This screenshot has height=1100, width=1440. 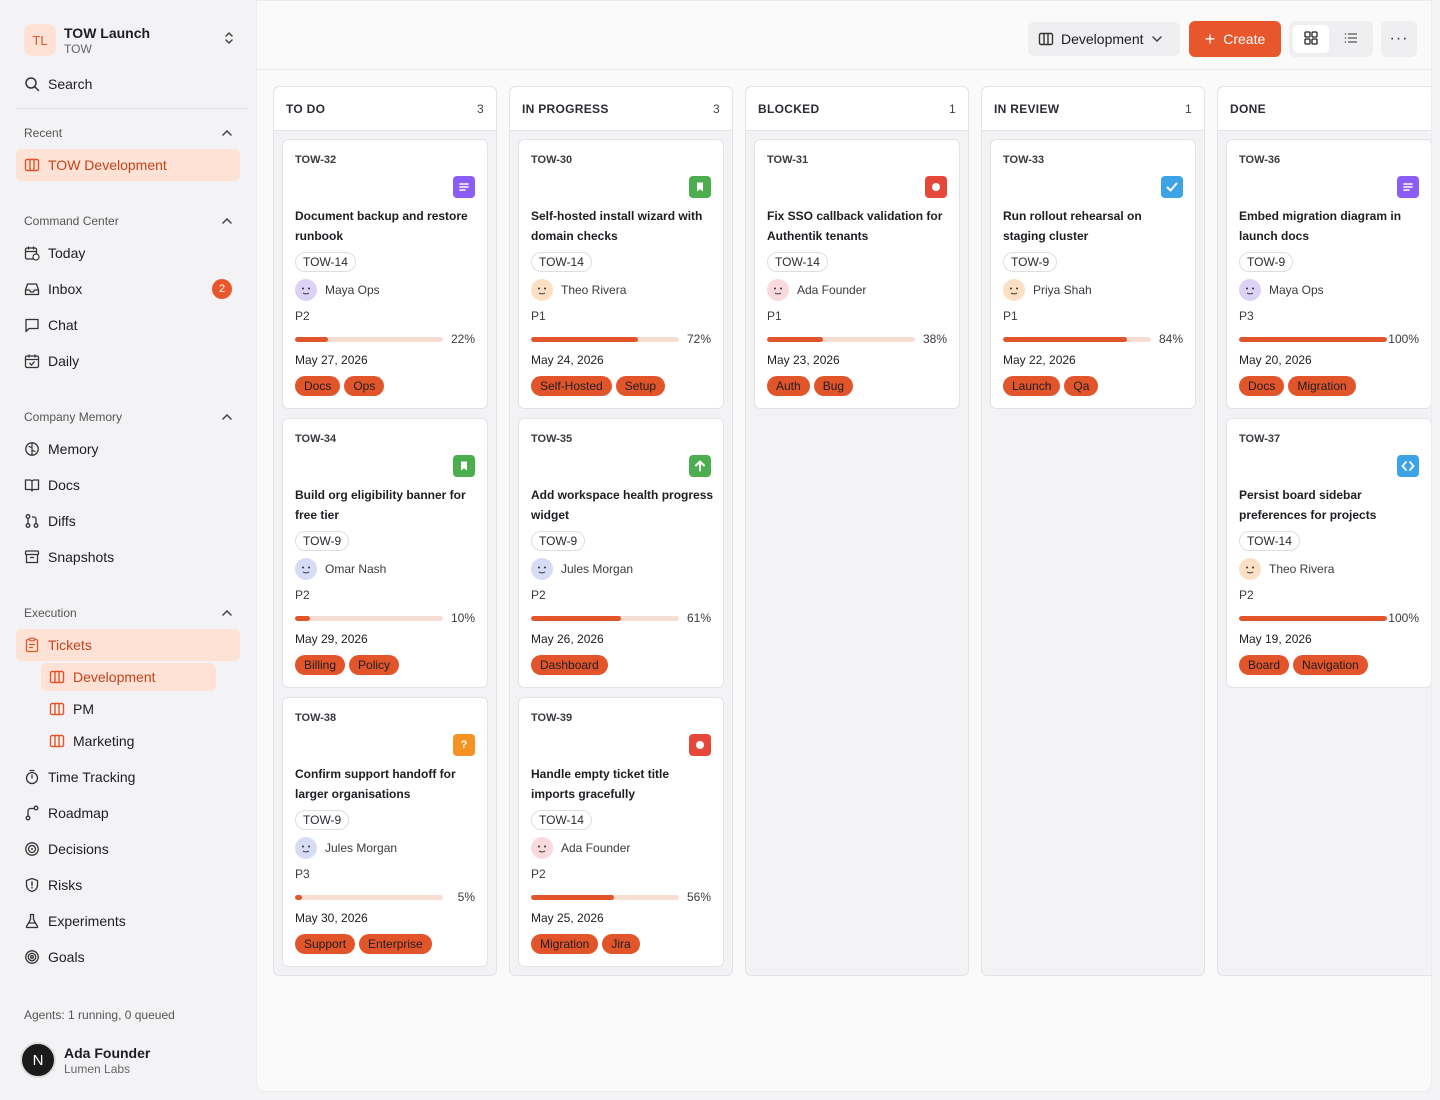 What do you see at coordinates (325, 944) in the screenshot?
I see `tag-chip: Support` at bounding box center [325, 944].